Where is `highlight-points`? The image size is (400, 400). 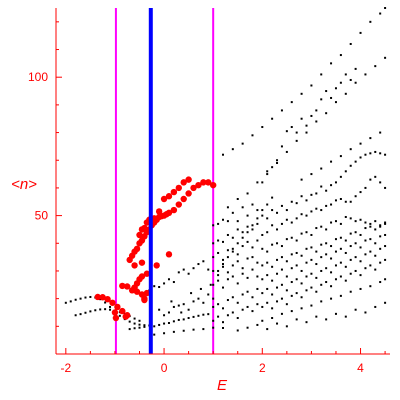 highlight-points is located at coordinates (155, 249).